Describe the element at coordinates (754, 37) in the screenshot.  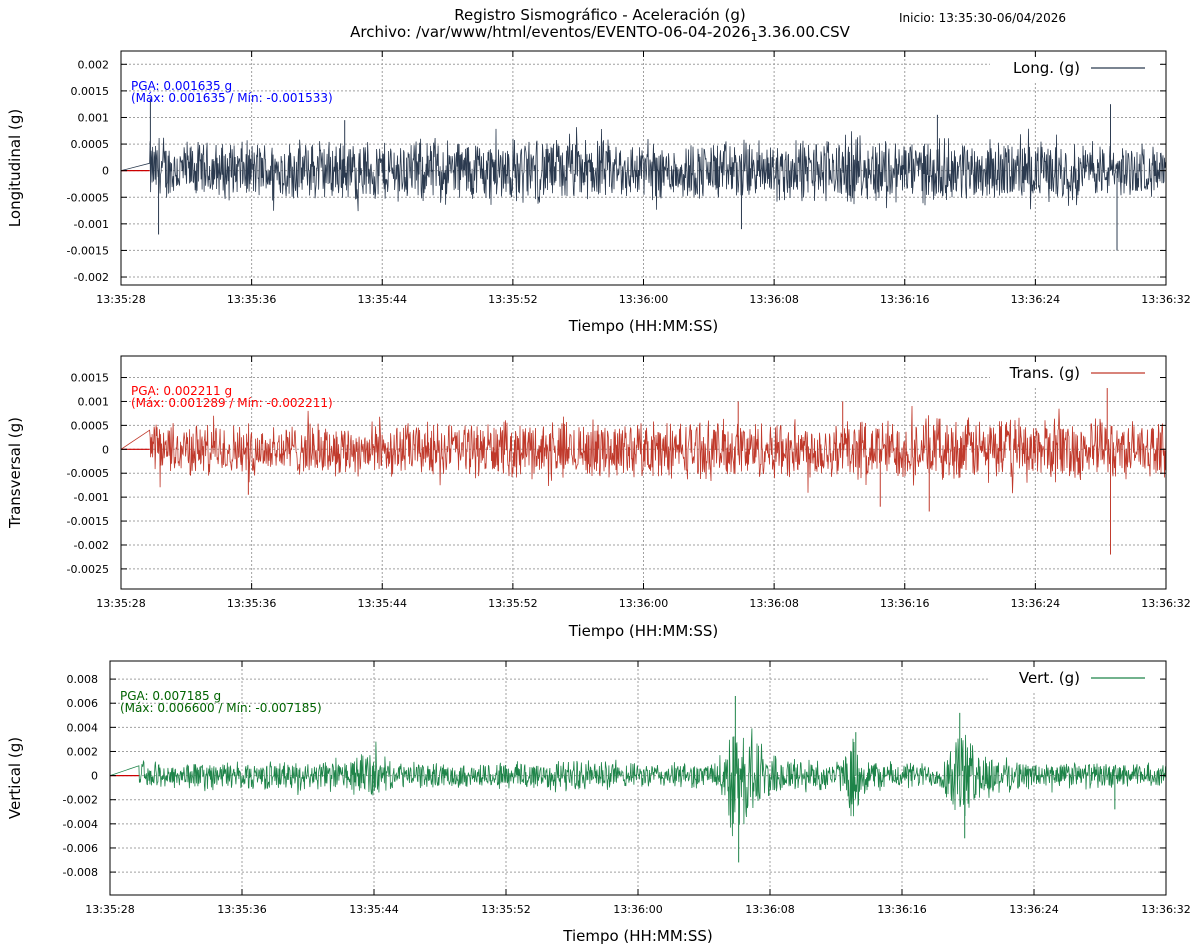
I see `file-path-subscript: 1` at that location.